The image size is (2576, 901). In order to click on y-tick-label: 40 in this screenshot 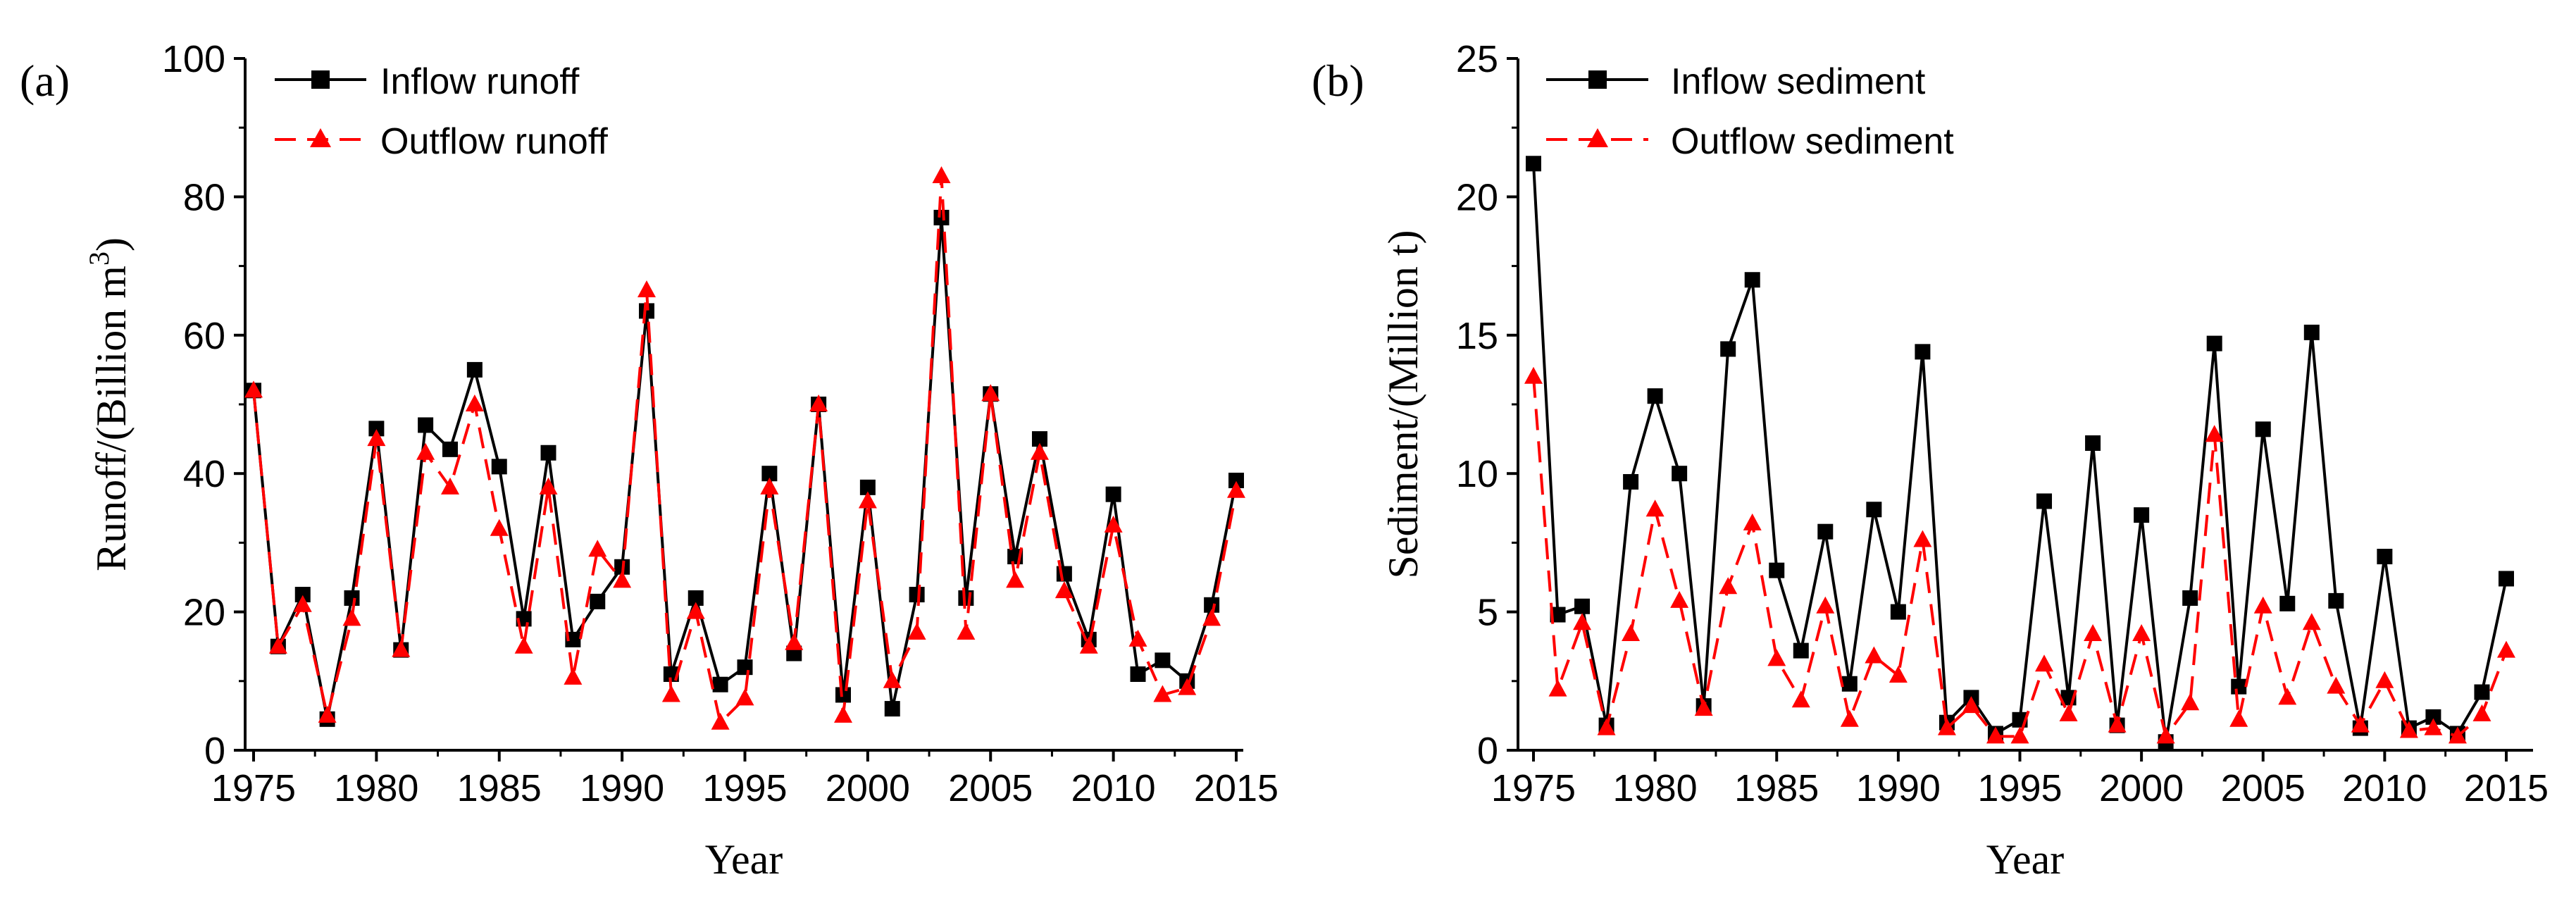, I will do `click(204, 474)`.